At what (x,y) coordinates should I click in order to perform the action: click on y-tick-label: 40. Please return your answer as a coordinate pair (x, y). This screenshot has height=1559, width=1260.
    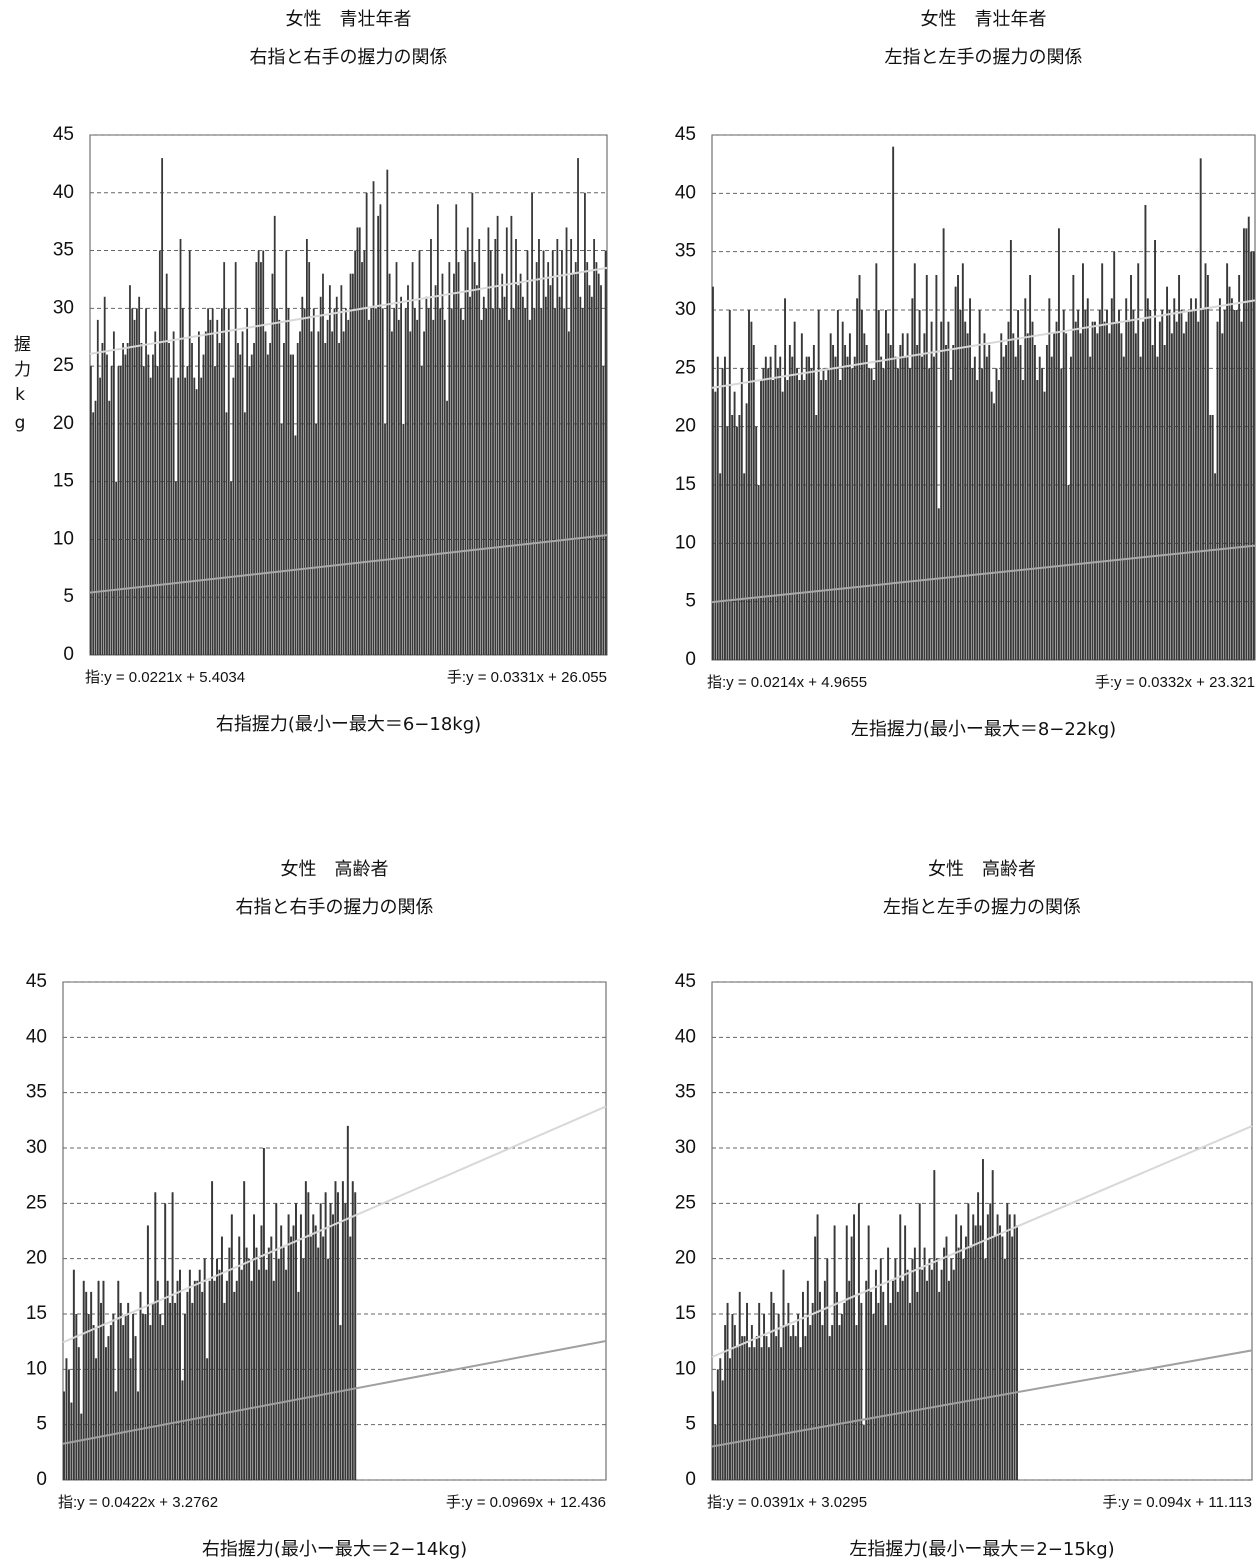
    Looking at the image, I should click on (36, 1036).